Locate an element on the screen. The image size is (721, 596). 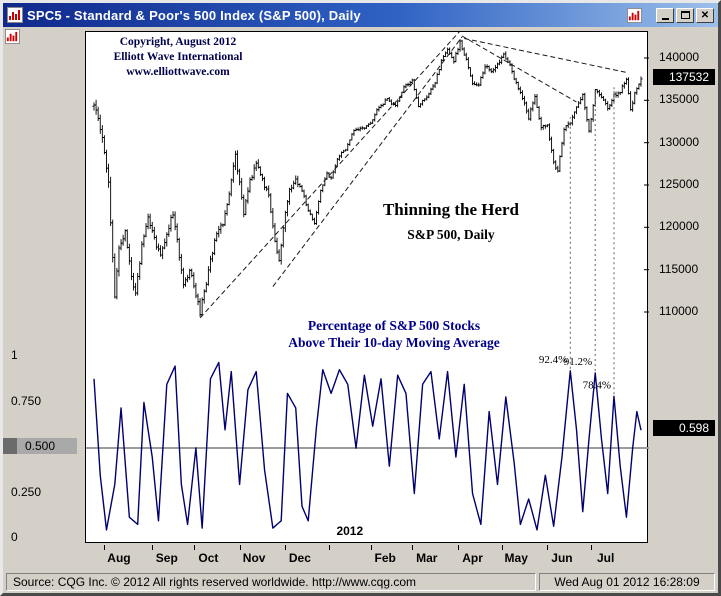
month-label: Aug is located at coordinates (119, 558).